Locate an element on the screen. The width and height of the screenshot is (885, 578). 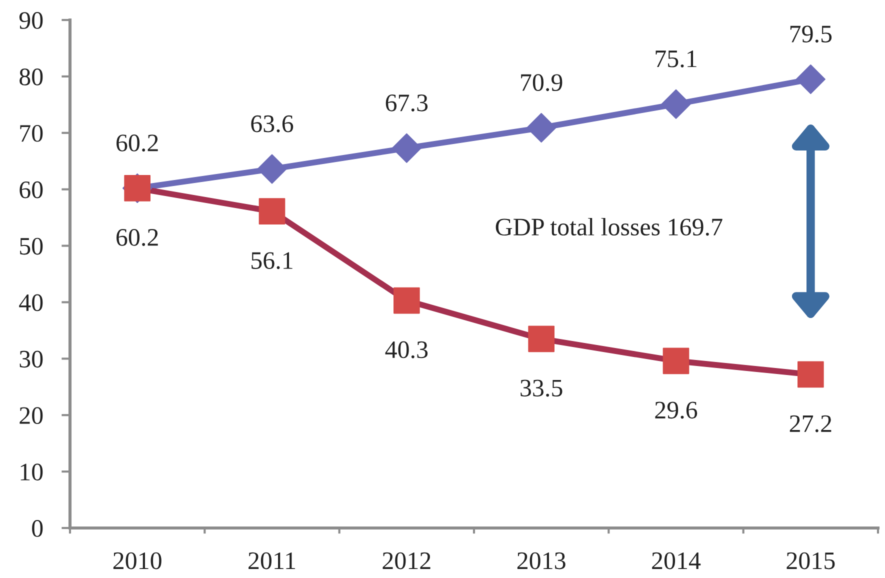
data-label: 63.6 is located at coordinates (272, 123).